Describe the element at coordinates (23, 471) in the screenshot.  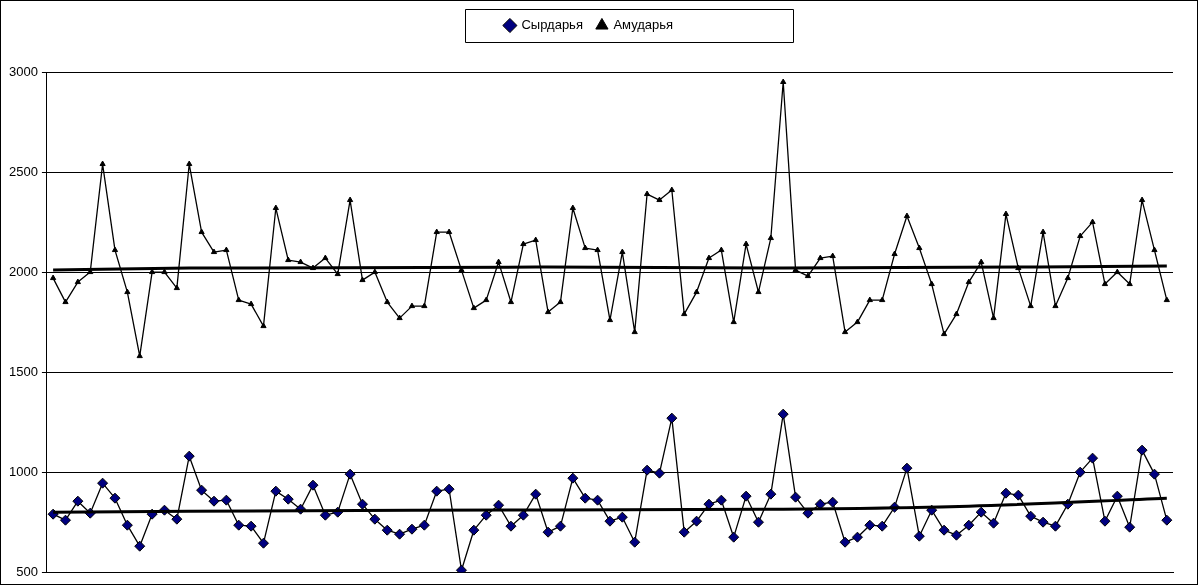
I see `y-tick-label: 1000` at that location.